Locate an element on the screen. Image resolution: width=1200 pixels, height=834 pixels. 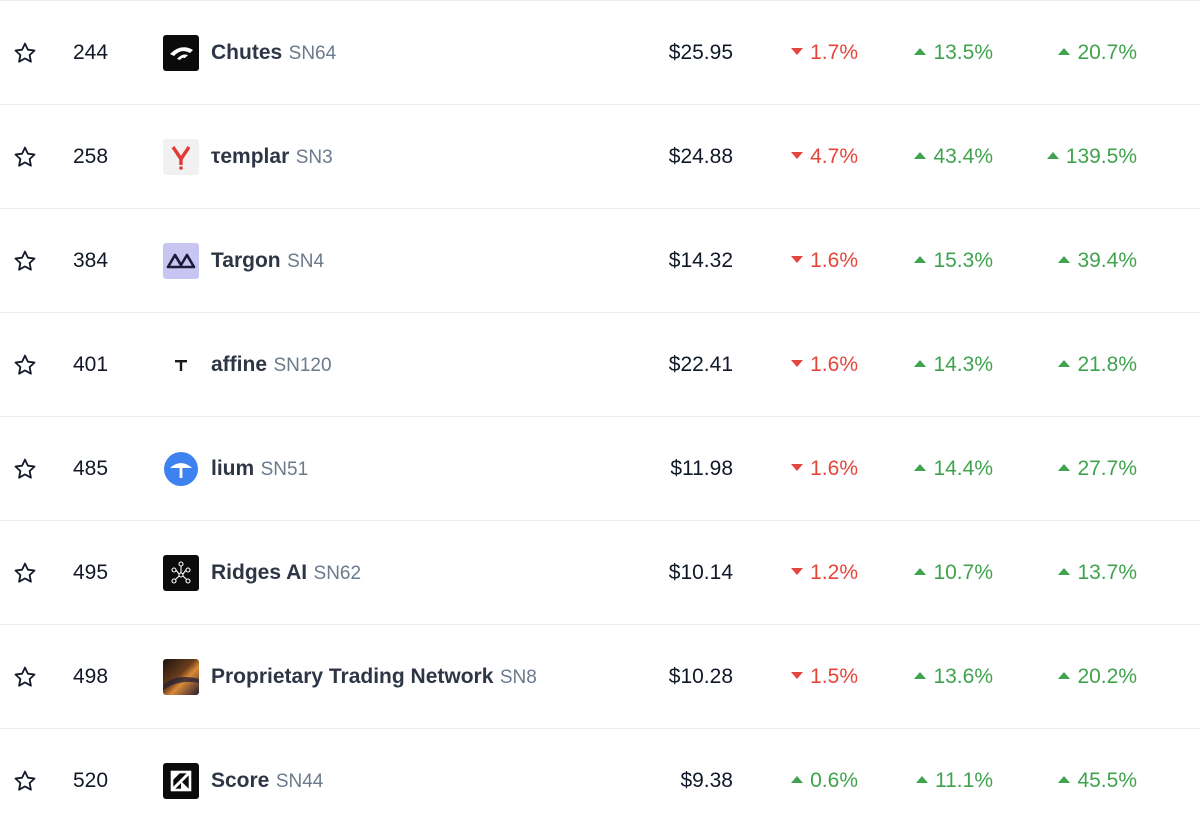
rank-value: 258 is located at coordinates (91, 156).